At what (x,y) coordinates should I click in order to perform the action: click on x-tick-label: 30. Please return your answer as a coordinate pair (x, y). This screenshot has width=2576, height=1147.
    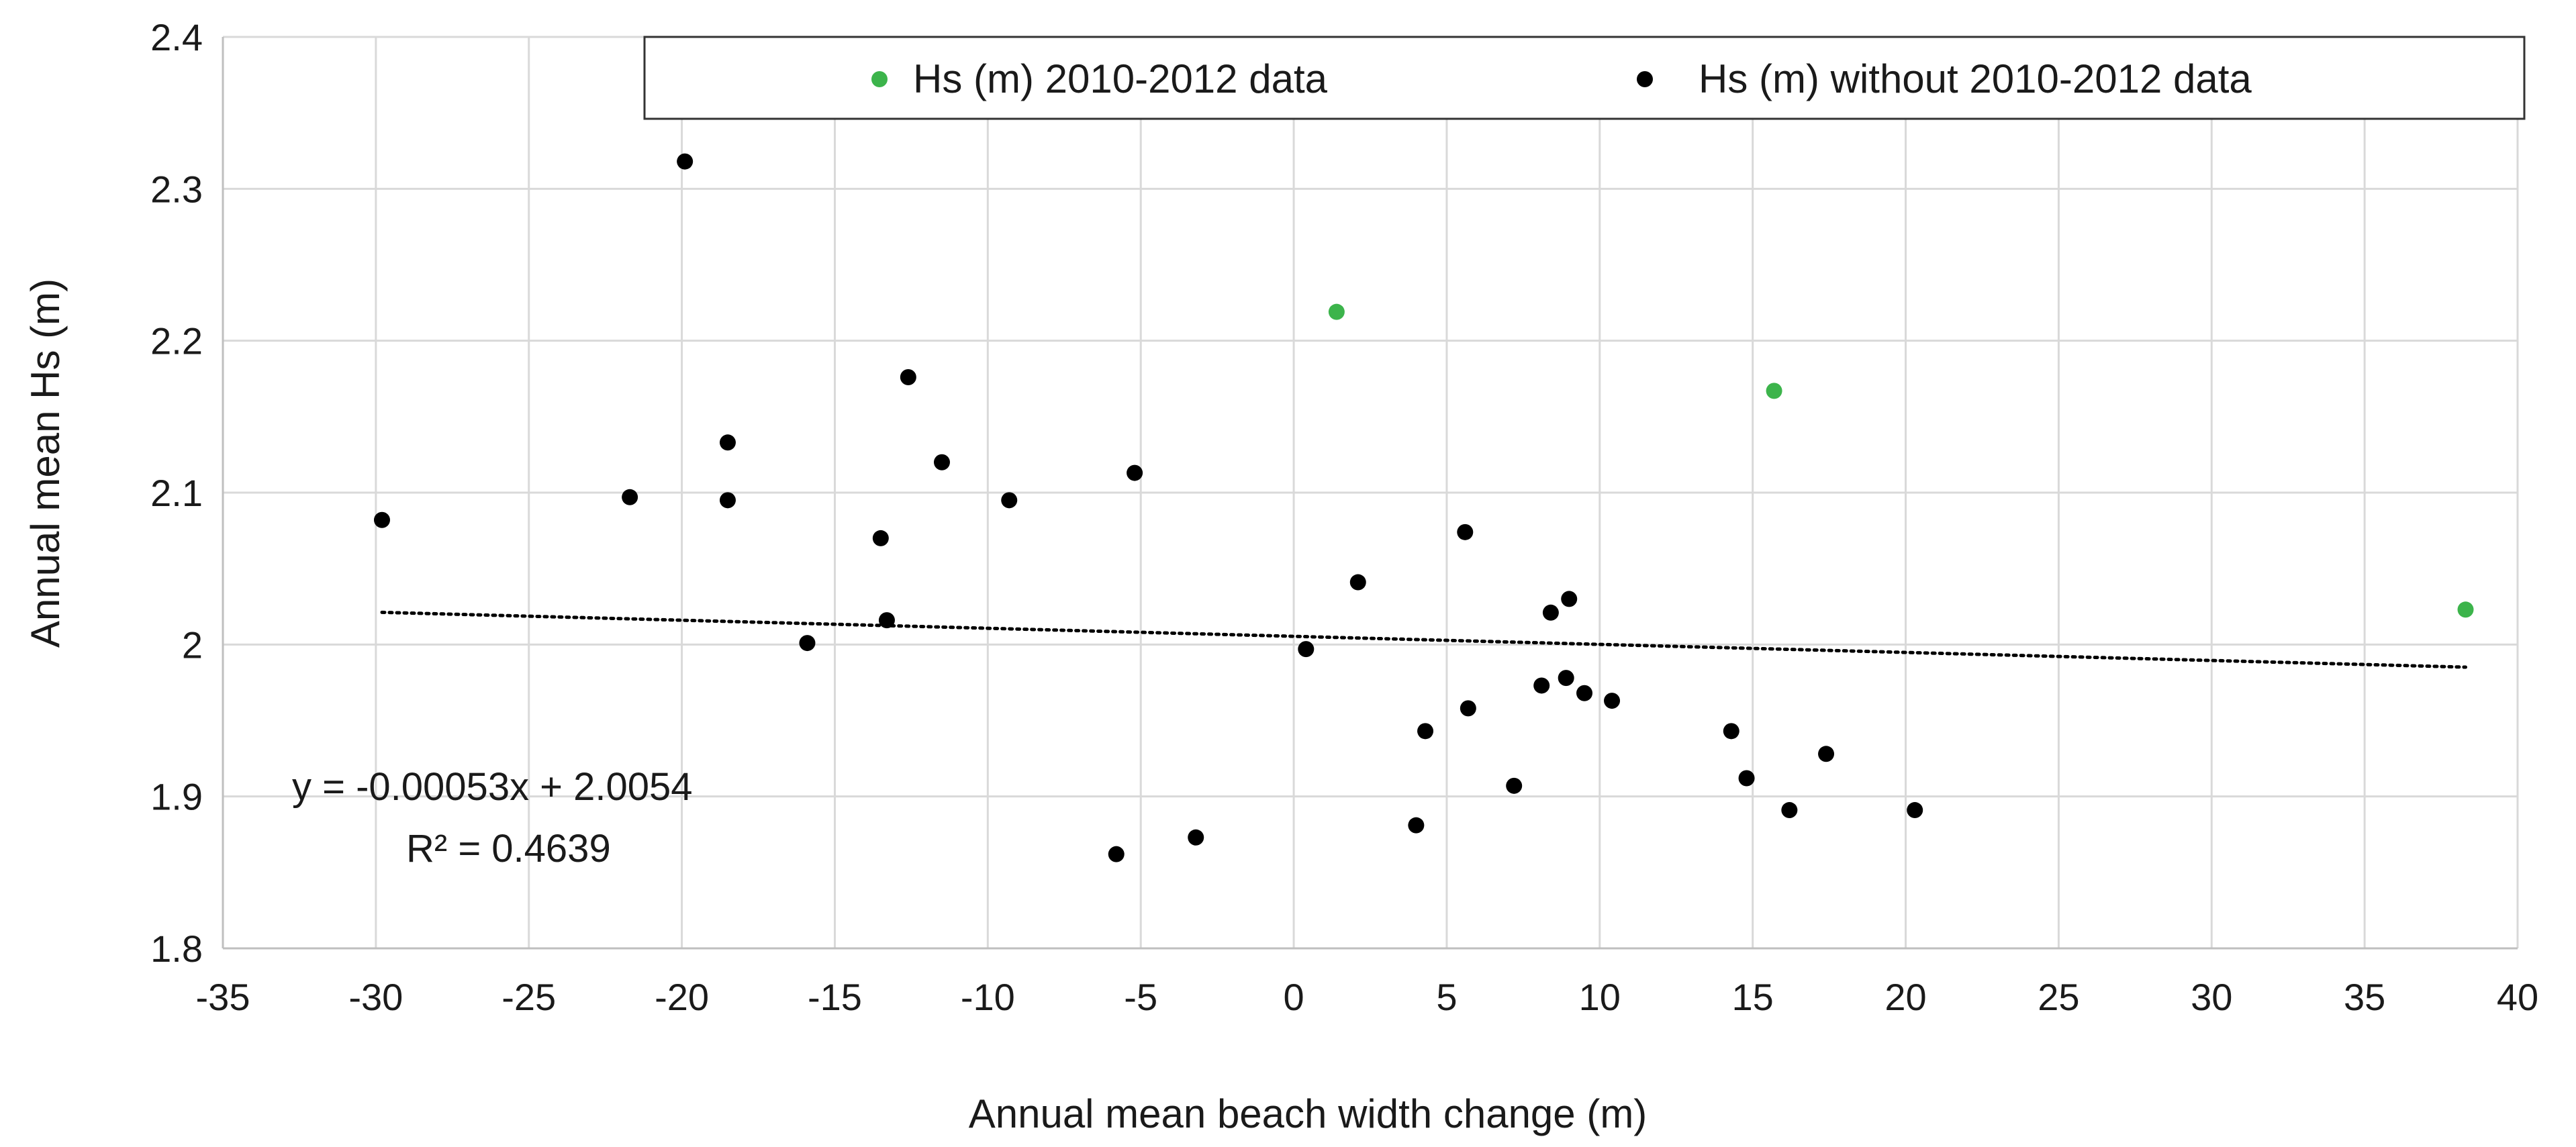
    Looking at the image, I should click on (2211, 997).